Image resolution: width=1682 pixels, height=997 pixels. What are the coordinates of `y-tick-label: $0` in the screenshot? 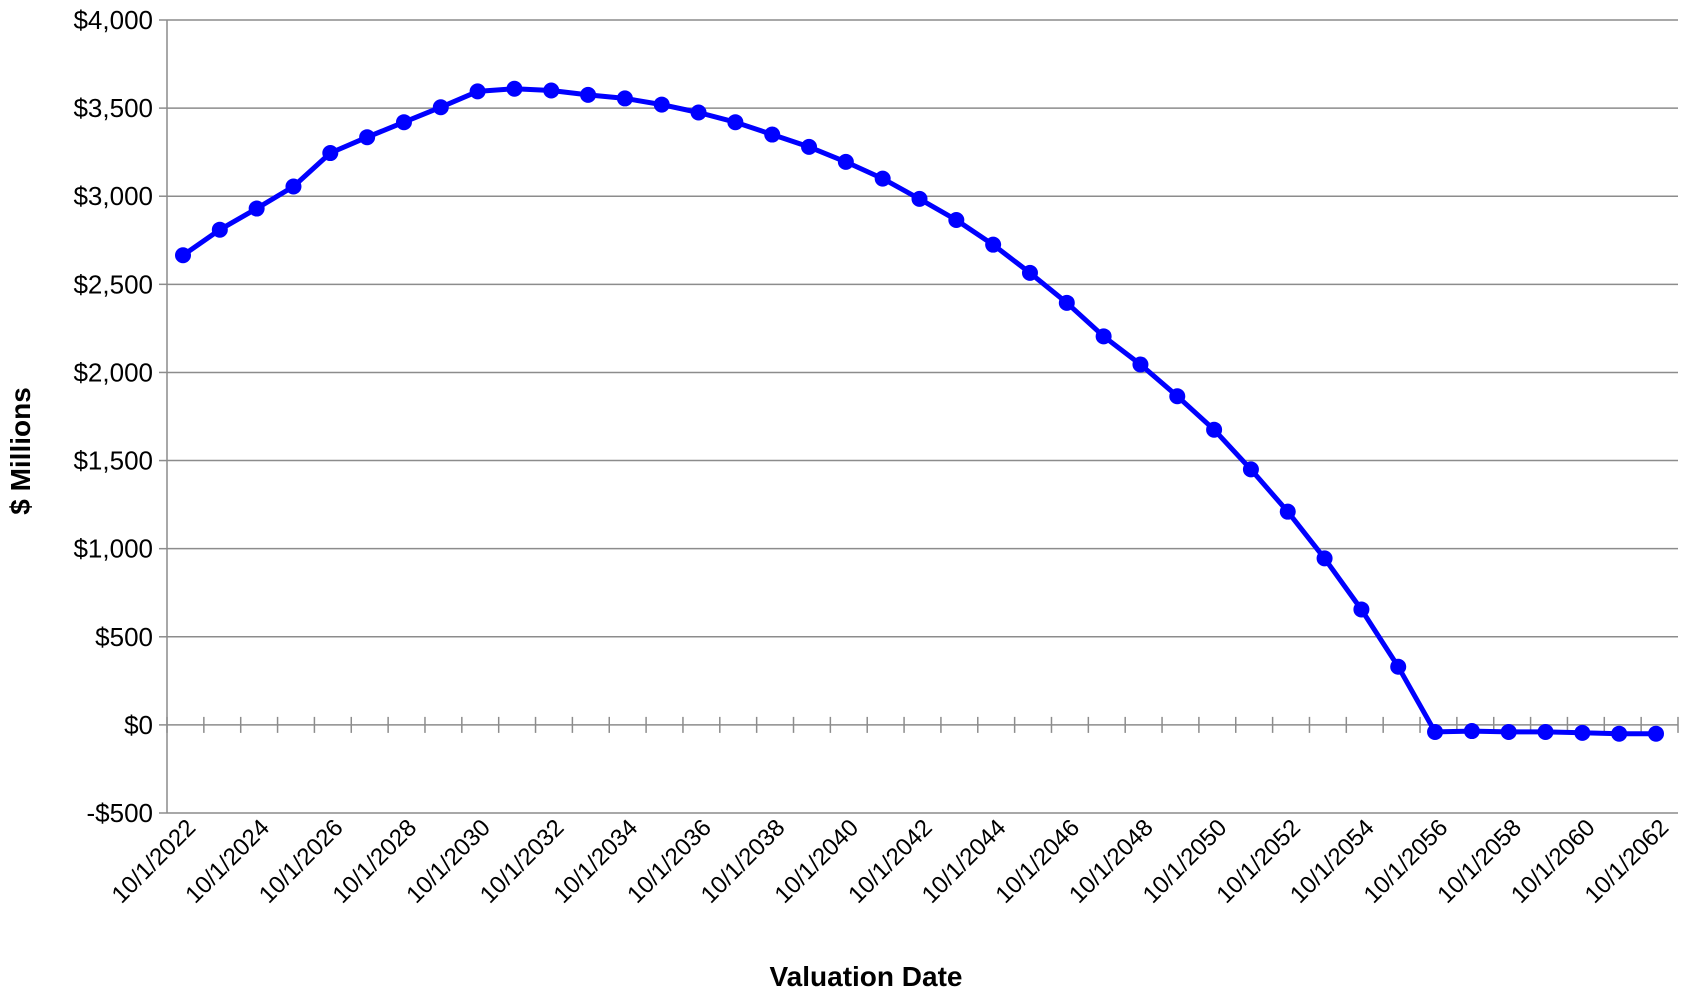 It's located at (138, 725).